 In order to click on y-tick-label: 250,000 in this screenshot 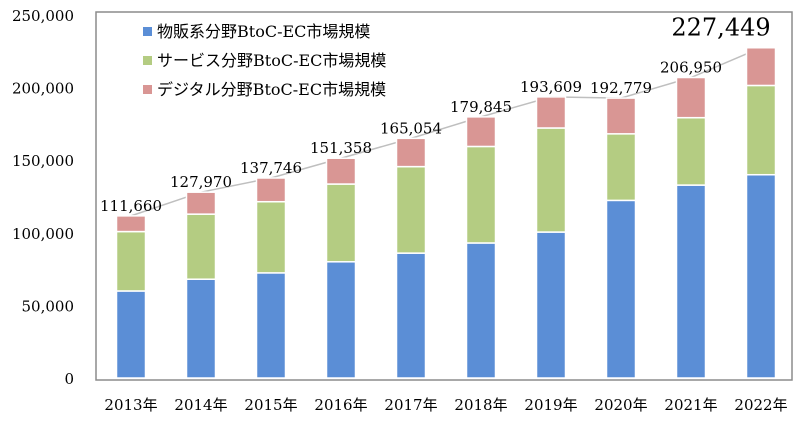, I will do `click(43, 16)`.